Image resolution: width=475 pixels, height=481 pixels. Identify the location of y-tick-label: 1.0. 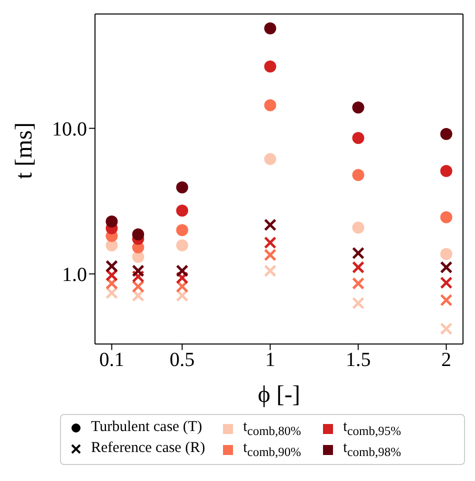
(74, 275).